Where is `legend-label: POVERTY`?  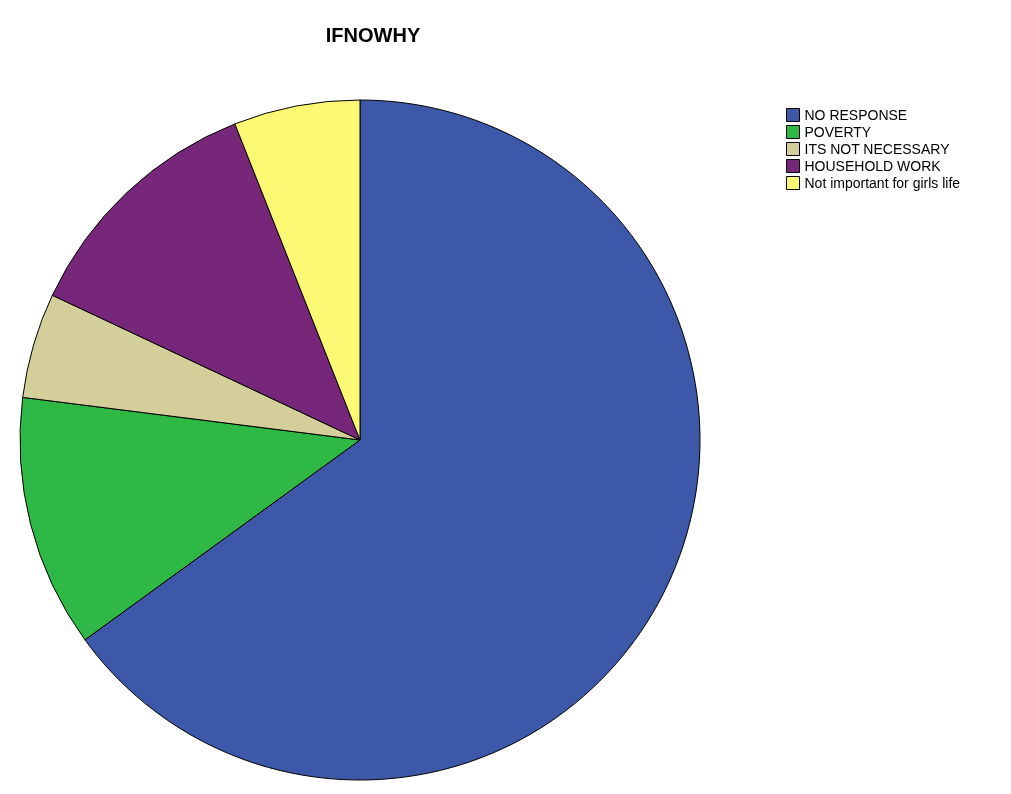 legend-label: POVERTY is located at coordinates (838, 132).